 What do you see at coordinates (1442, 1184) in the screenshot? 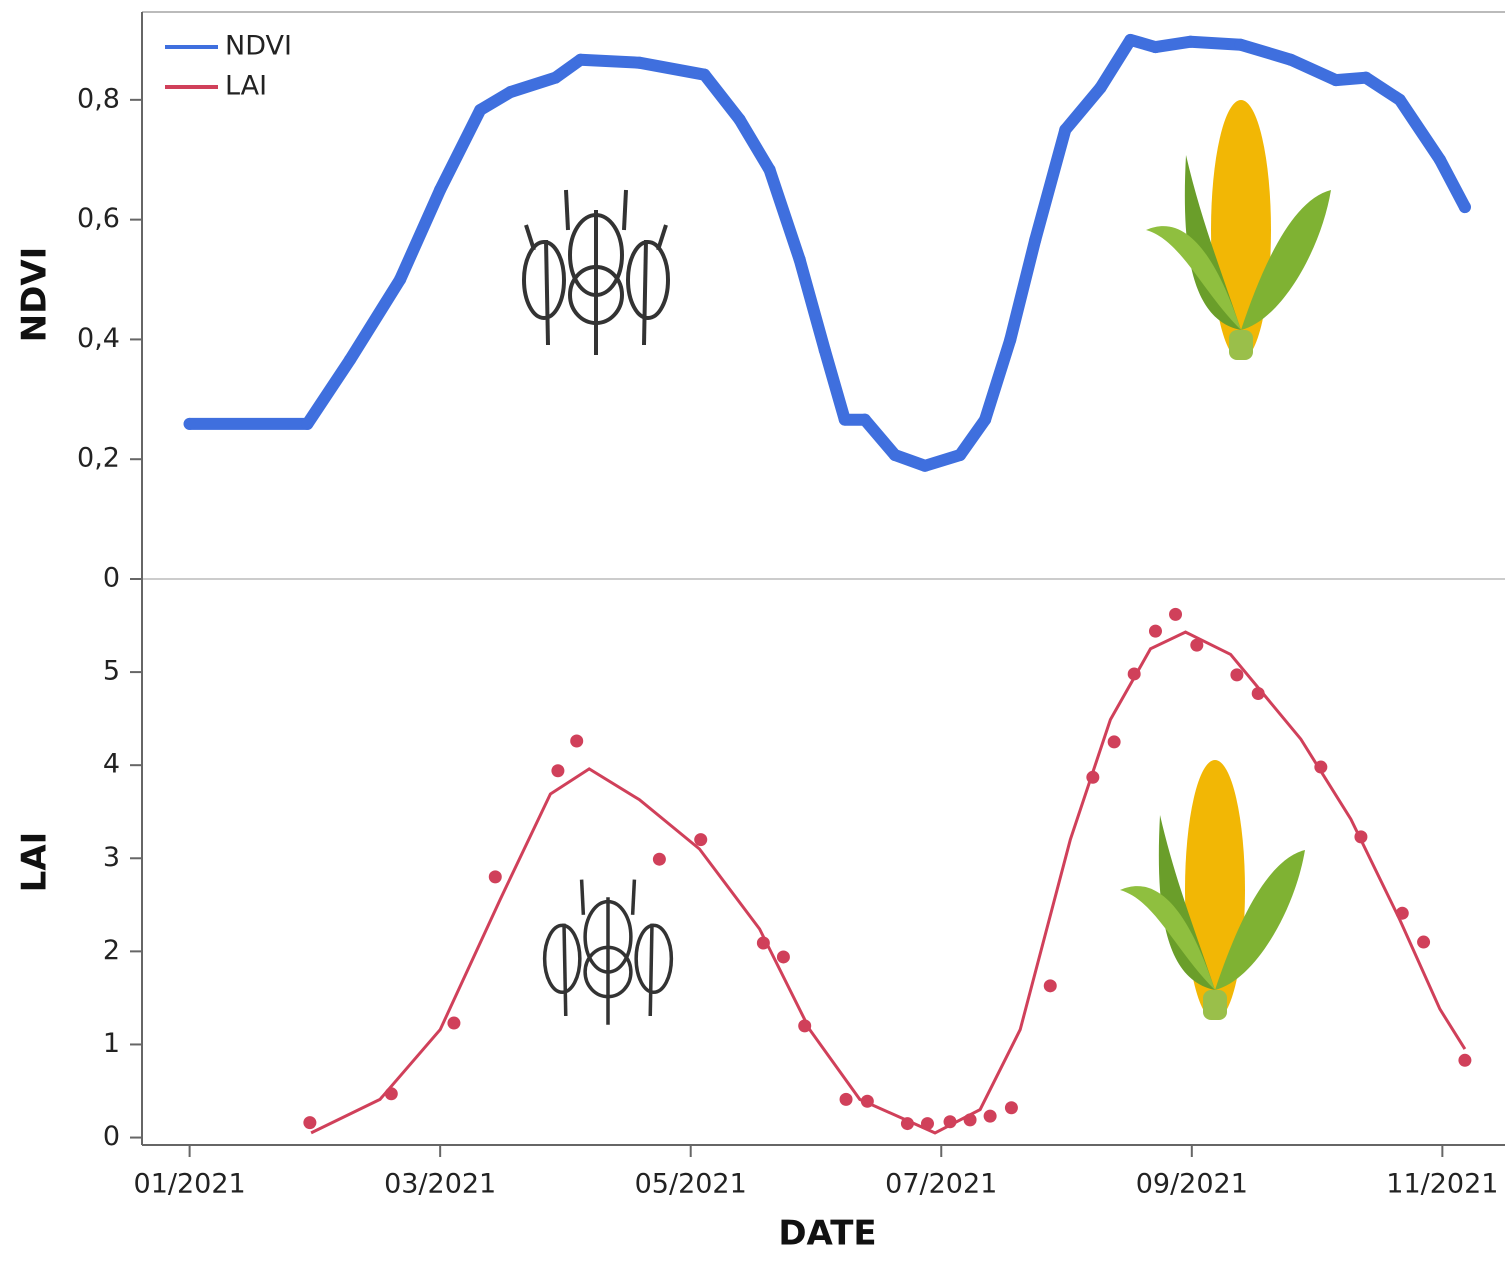
I see `x-tick-label: 11/2021` at bounding box center [1442, 1184].